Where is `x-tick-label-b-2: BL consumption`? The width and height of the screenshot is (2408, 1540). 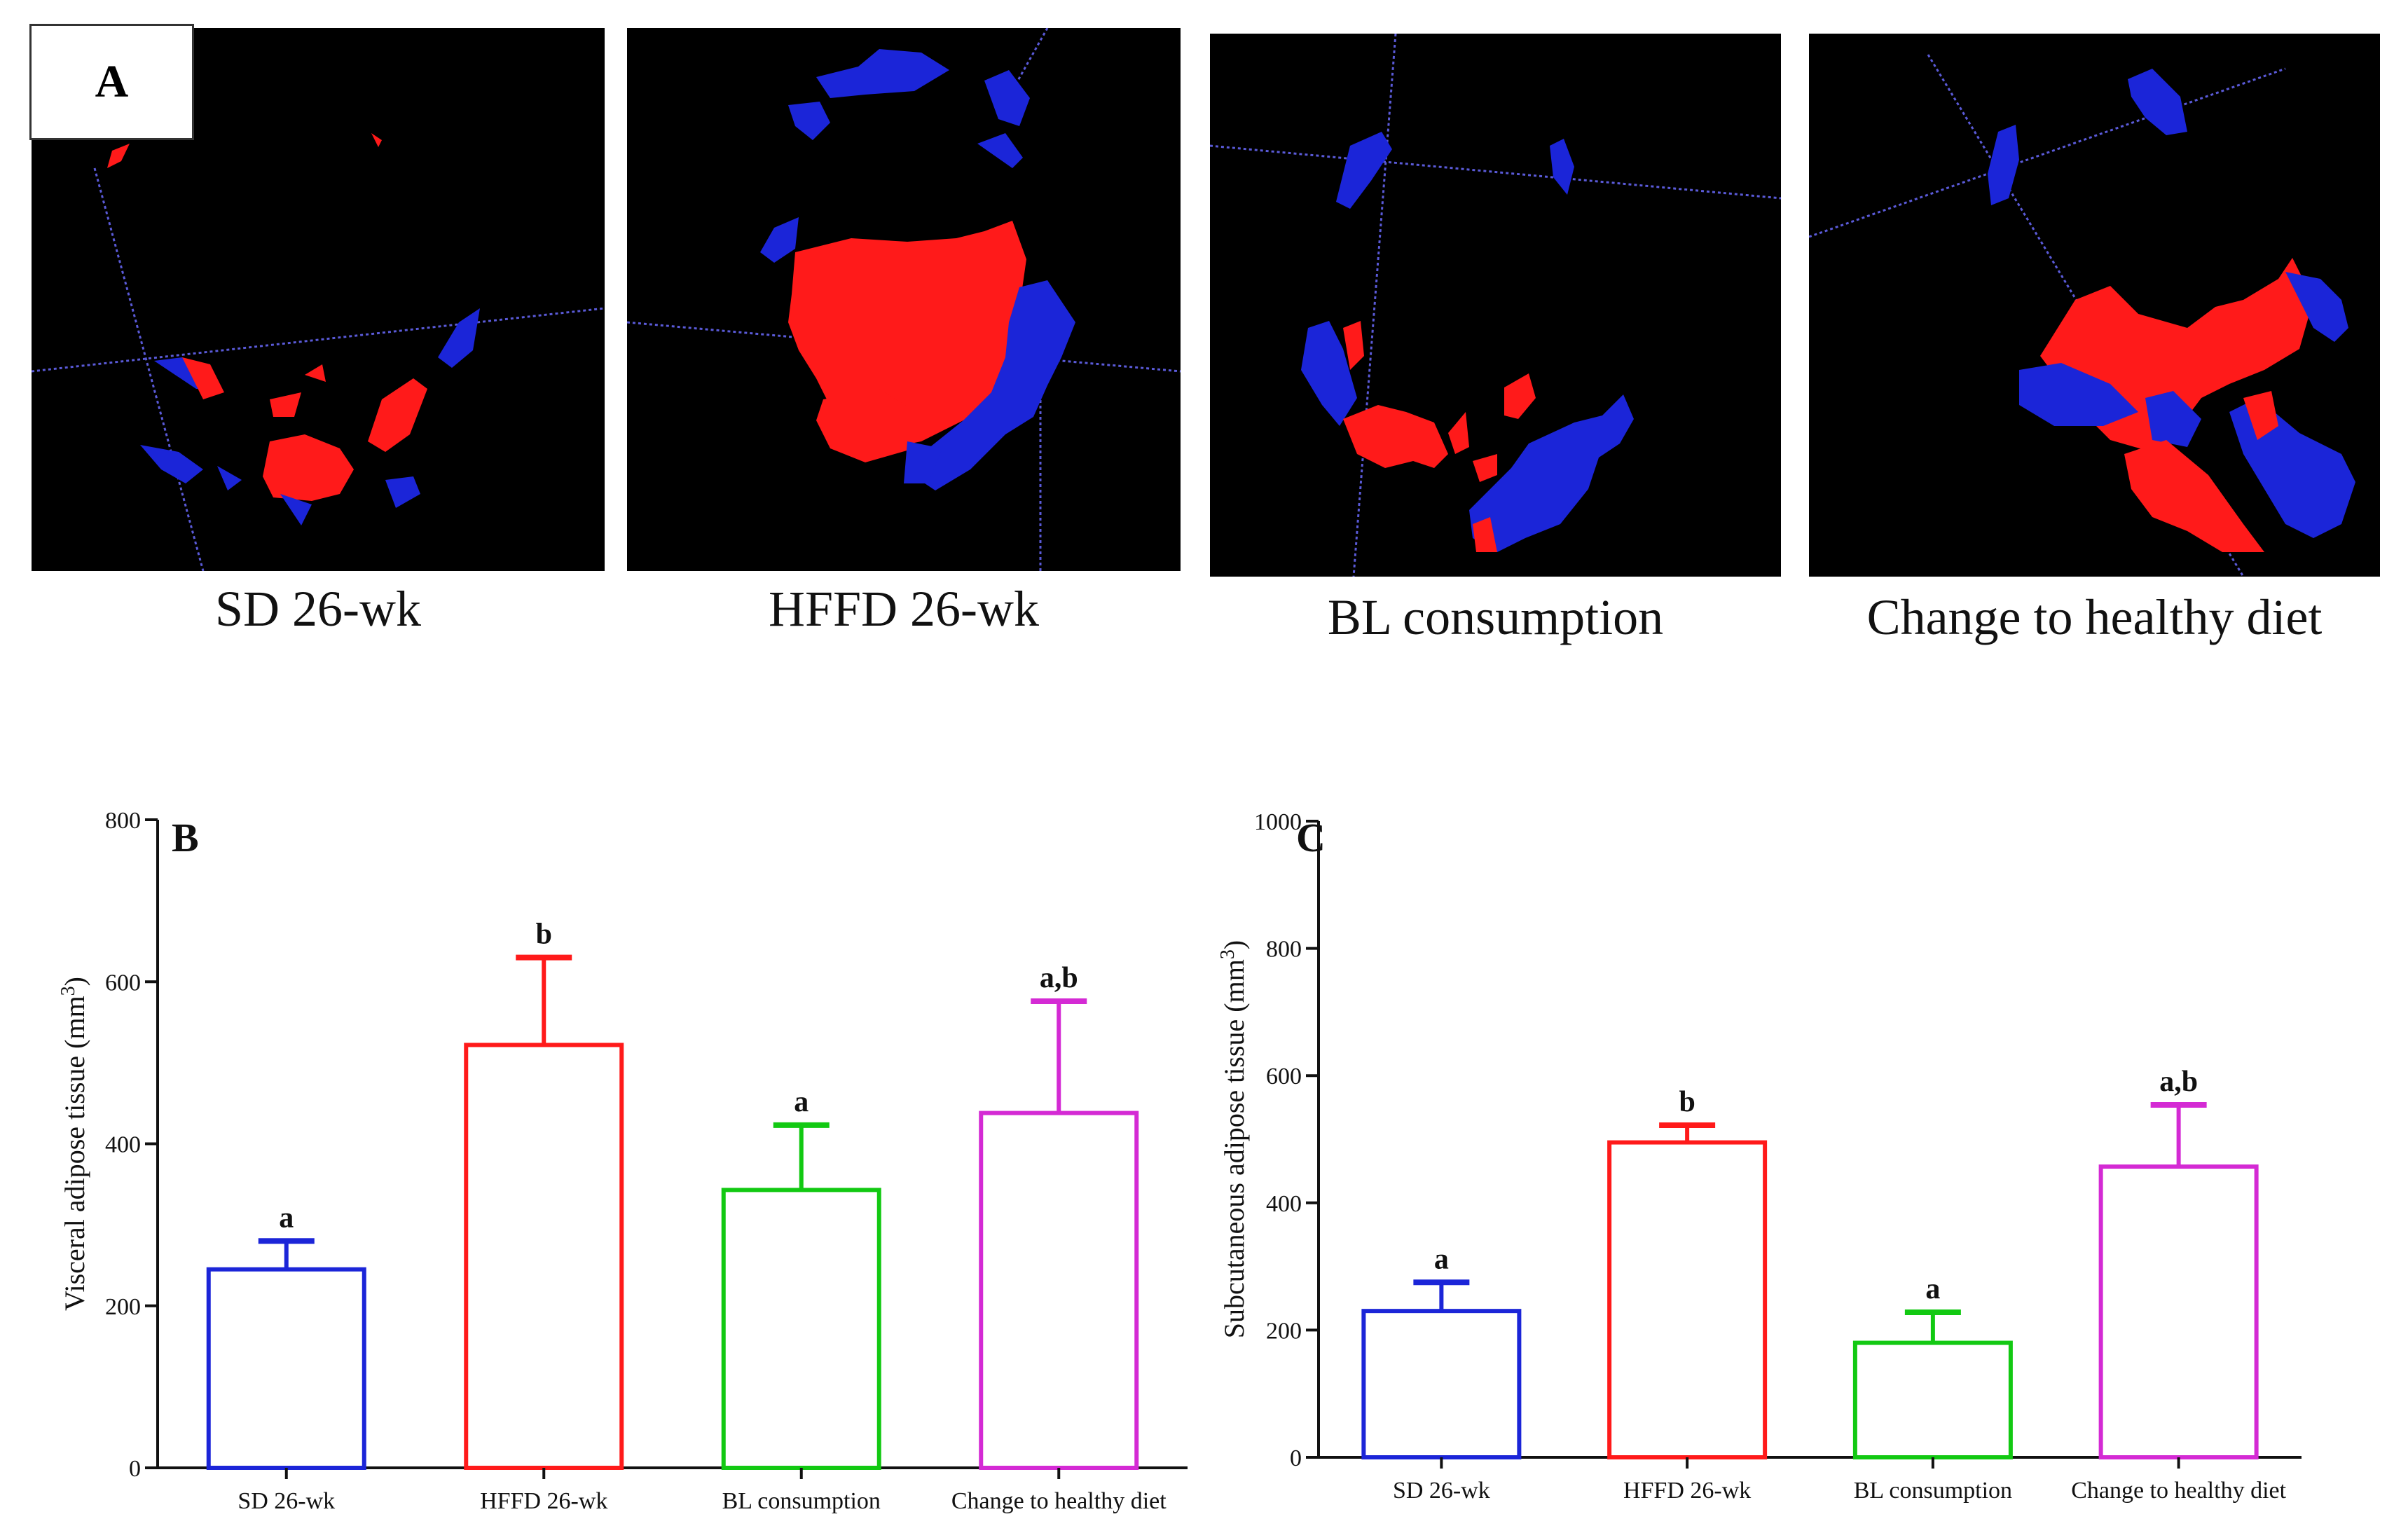
x-tick-label-b-2: BL consumption is located at coordinates (801, 1501).